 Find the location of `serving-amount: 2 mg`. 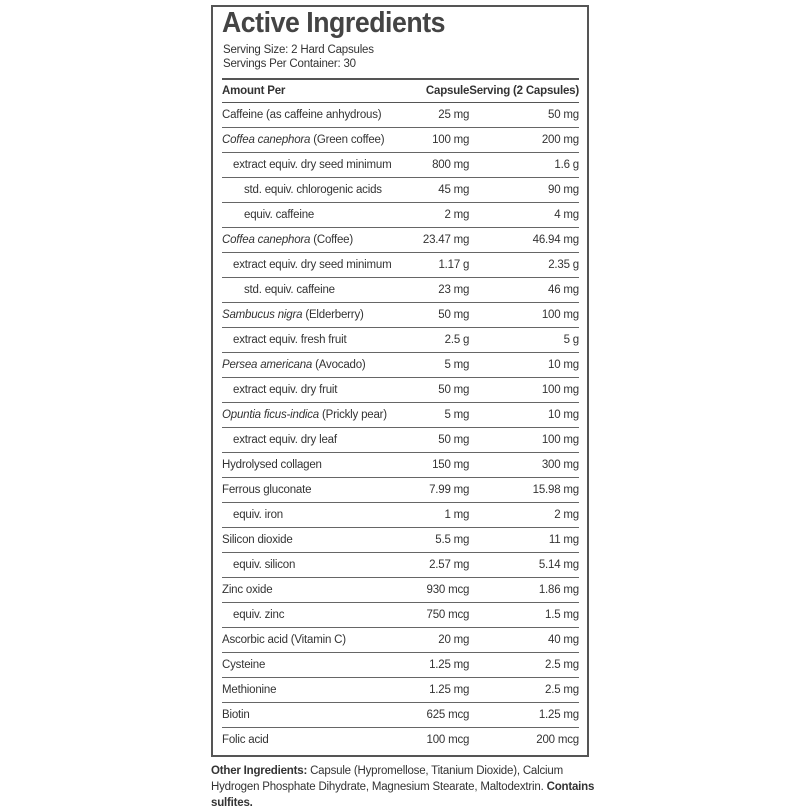

serving-amount: 2 mg is located at coordinates (524, 515).